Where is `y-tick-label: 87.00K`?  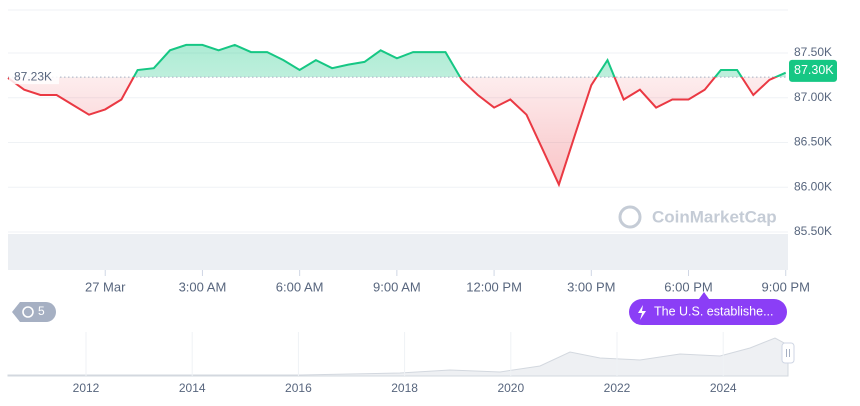
y-tick-label: 87.00K is located at coordinates (813, 97).